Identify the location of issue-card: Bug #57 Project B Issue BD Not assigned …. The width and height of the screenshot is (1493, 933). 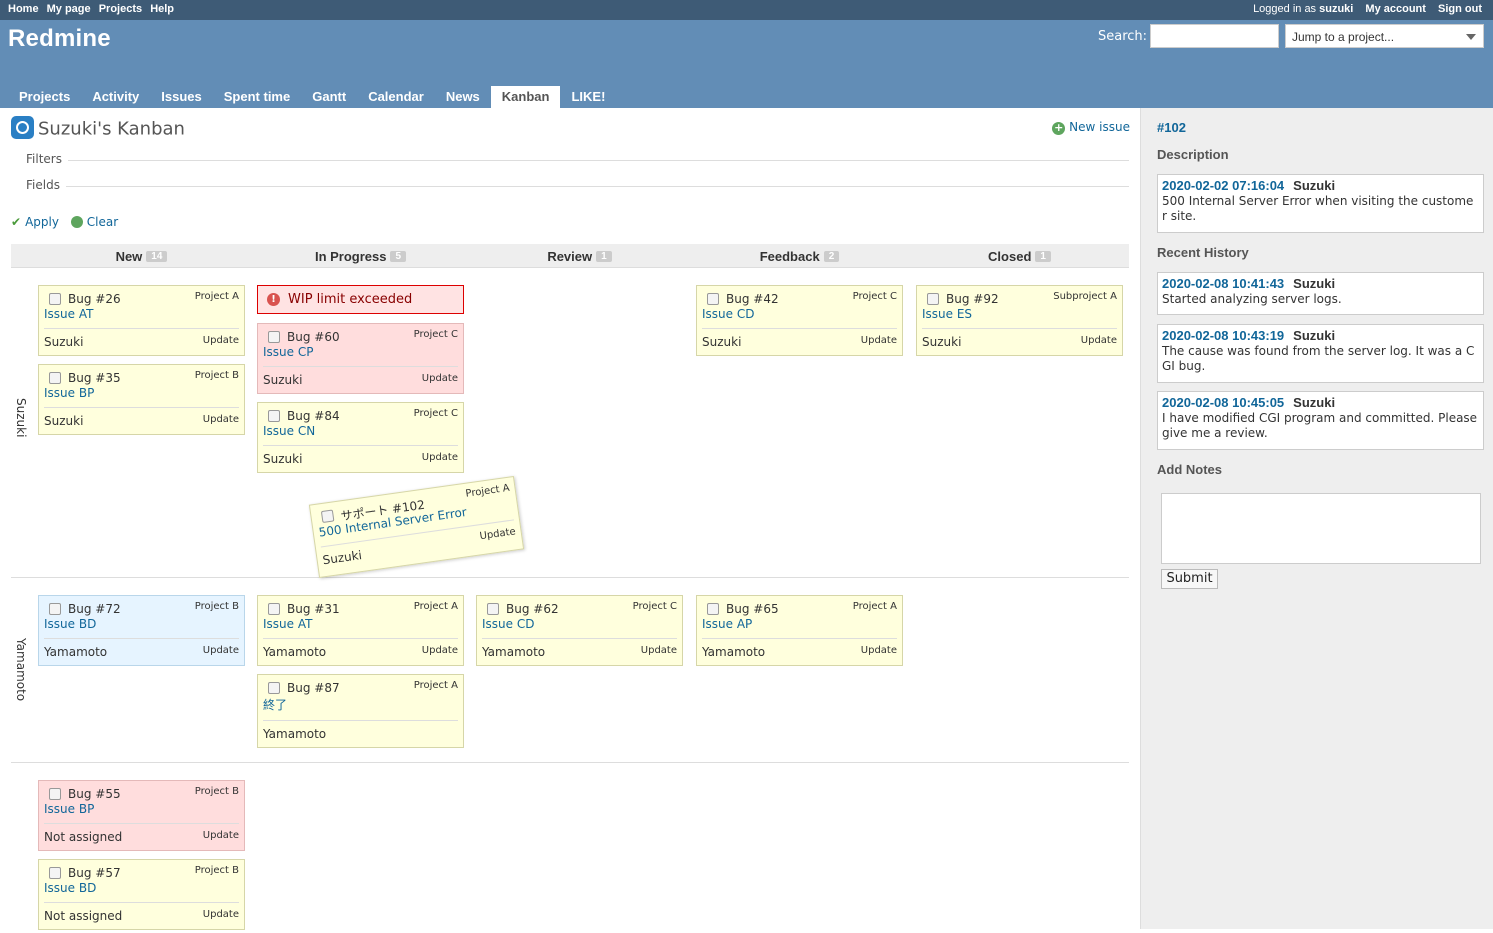
(141, 894).